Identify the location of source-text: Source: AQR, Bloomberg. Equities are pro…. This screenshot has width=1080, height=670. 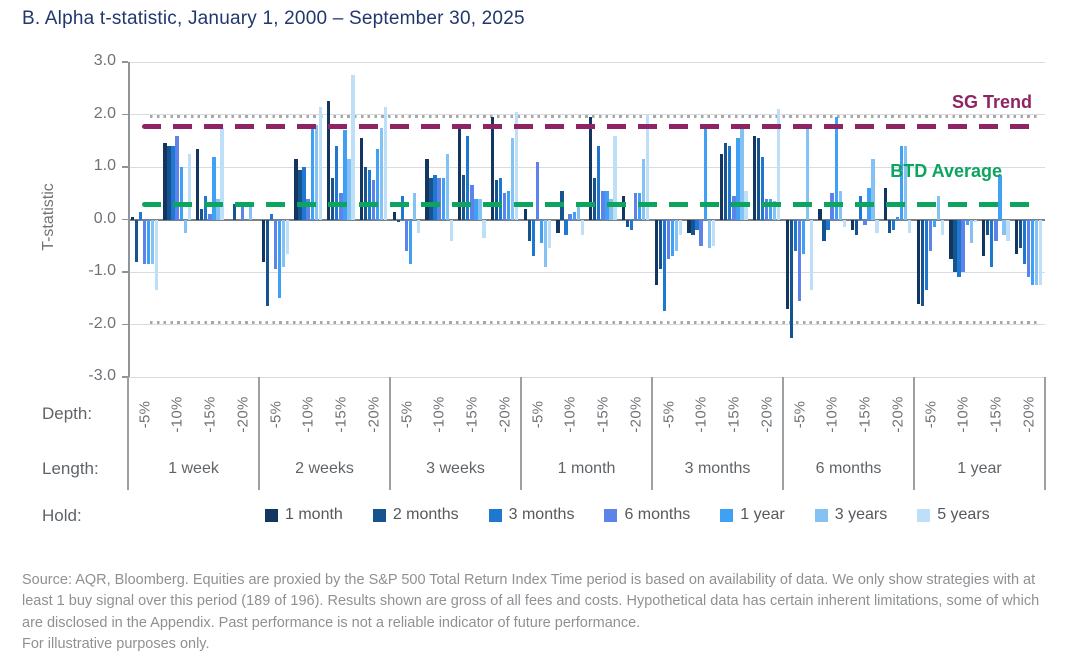
(531, 601).